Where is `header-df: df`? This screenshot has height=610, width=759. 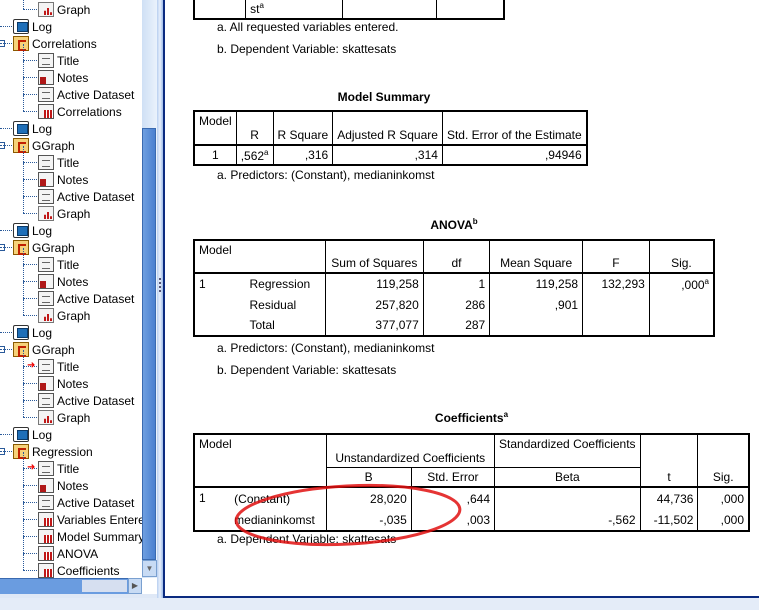 header-df: df is located at coordinates (456, 257).